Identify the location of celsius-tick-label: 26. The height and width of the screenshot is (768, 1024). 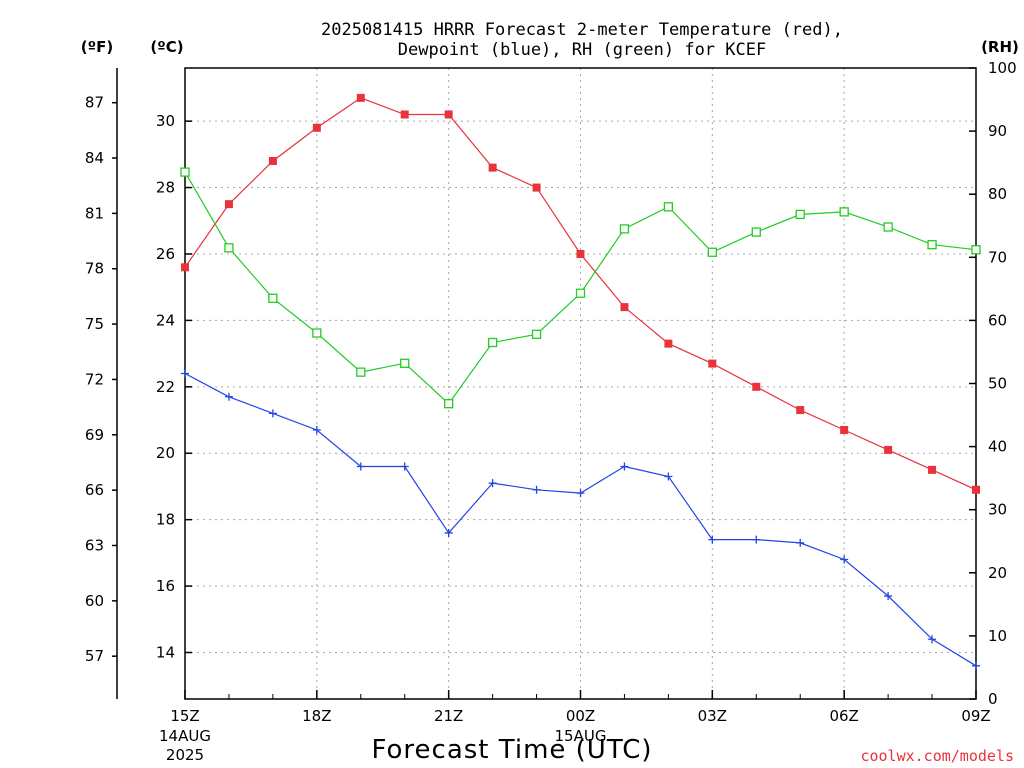
(165, 254).